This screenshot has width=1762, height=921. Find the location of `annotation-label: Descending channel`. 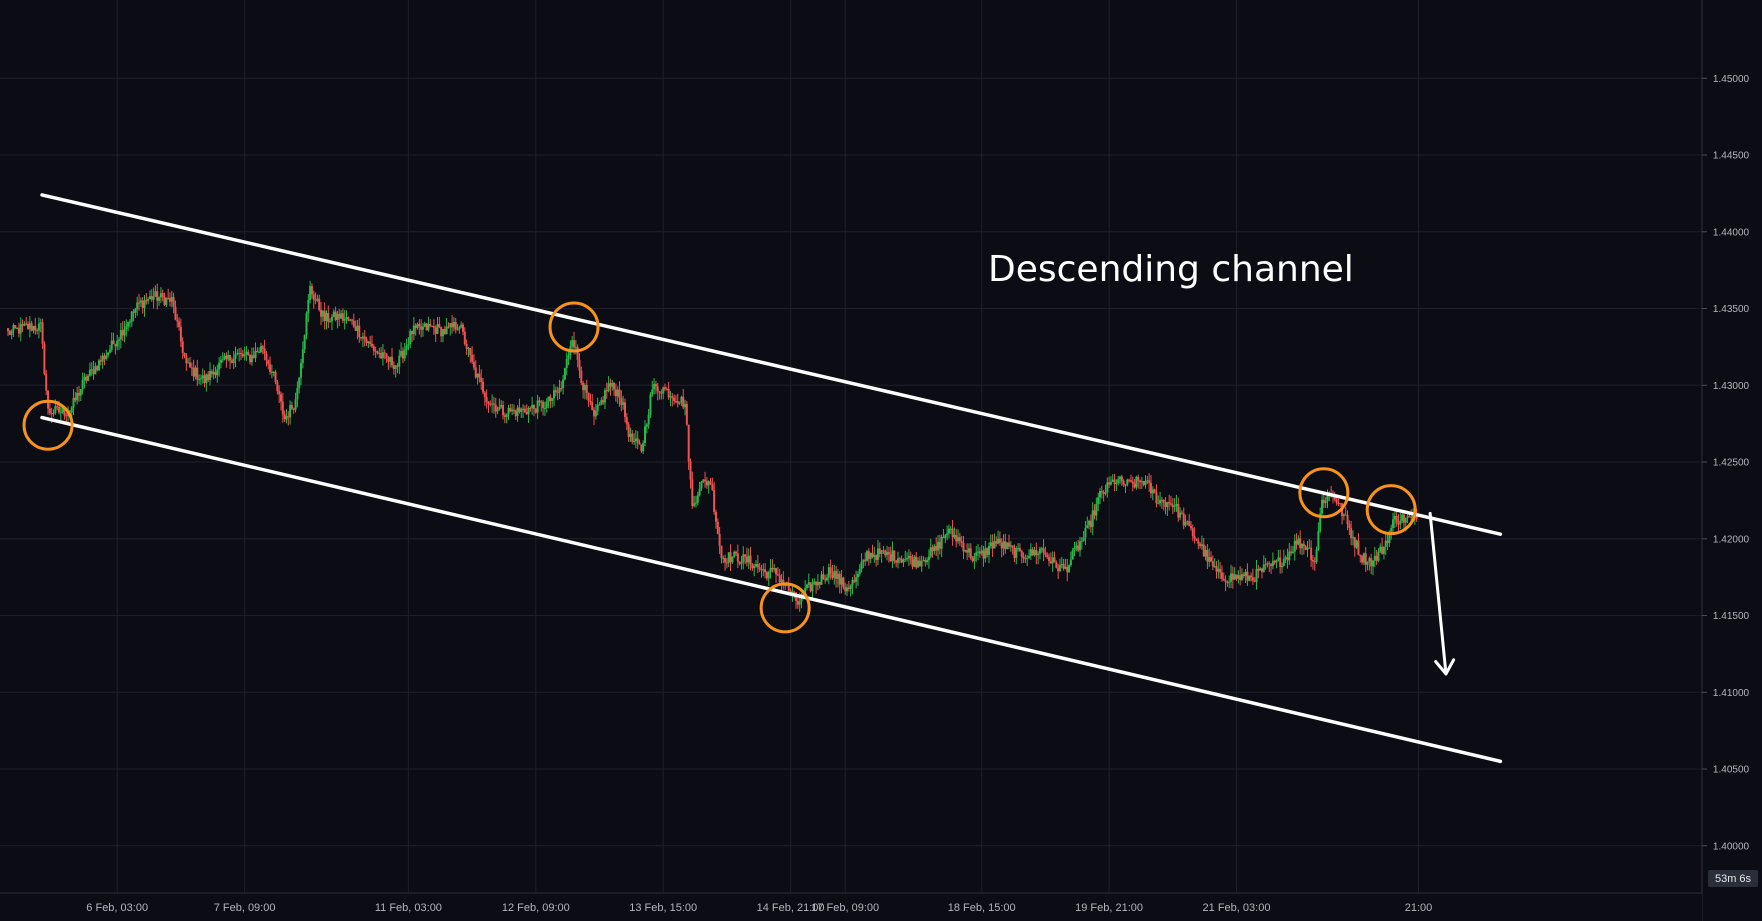

annotation-label: Descending channel is located at coordinates (1171, 269).